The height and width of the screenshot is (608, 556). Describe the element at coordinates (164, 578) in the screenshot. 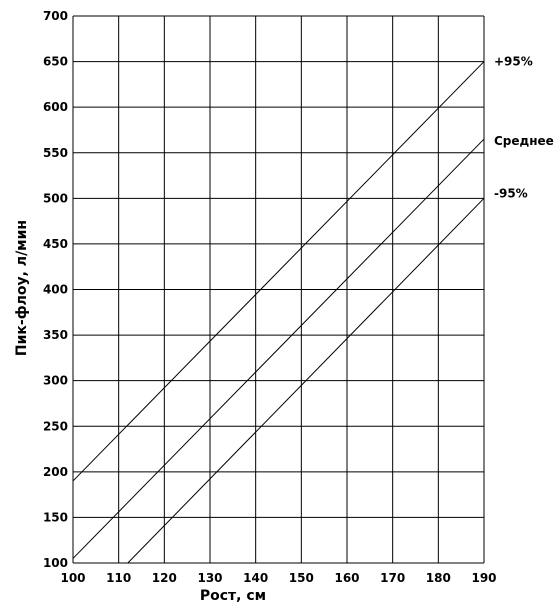

I see `x-tick-label: 120` at that location.